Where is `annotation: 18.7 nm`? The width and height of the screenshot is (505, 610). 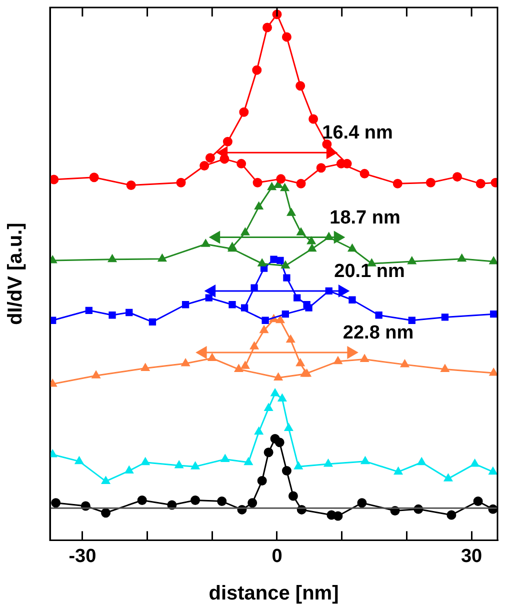
annotation: 18.7 nm is located at coordinates (365, 217).